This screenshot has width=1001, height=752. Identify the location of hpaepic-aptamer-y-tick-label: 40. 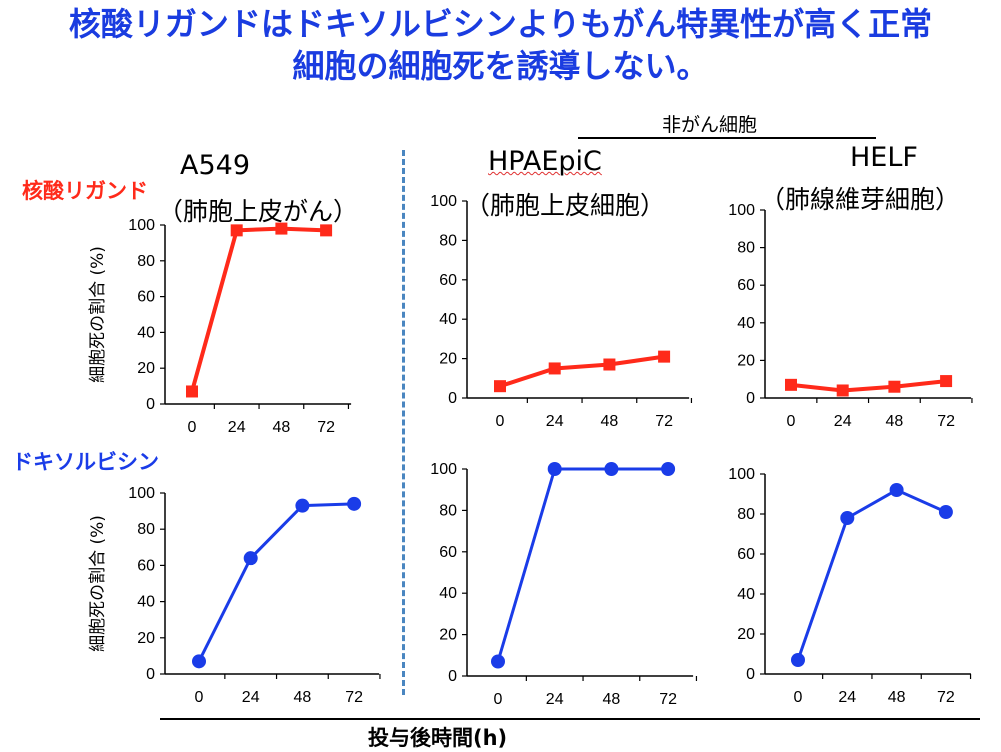
(448, 319).